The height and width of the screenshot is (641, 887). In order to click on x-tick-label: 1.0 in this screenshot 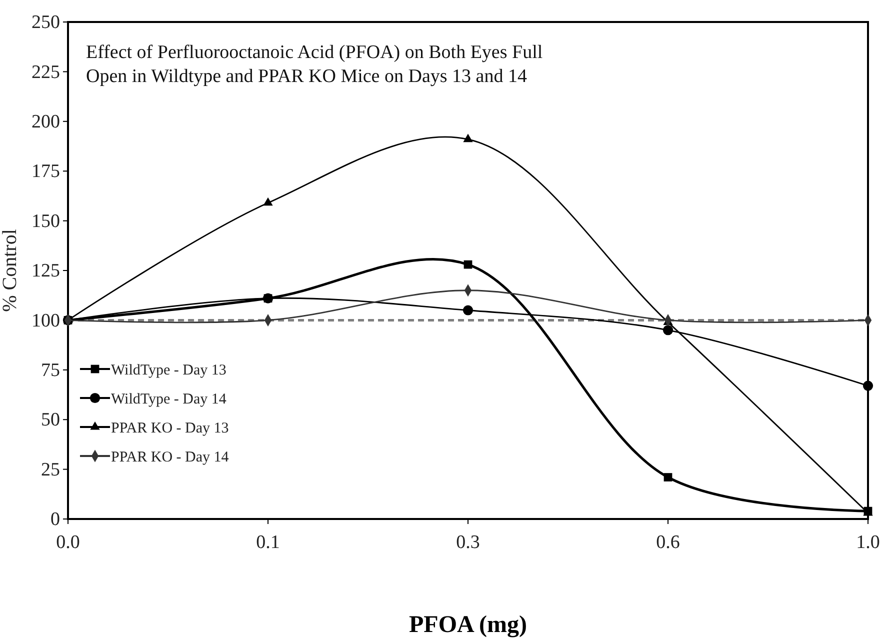, I will do `click(868, 542)`.